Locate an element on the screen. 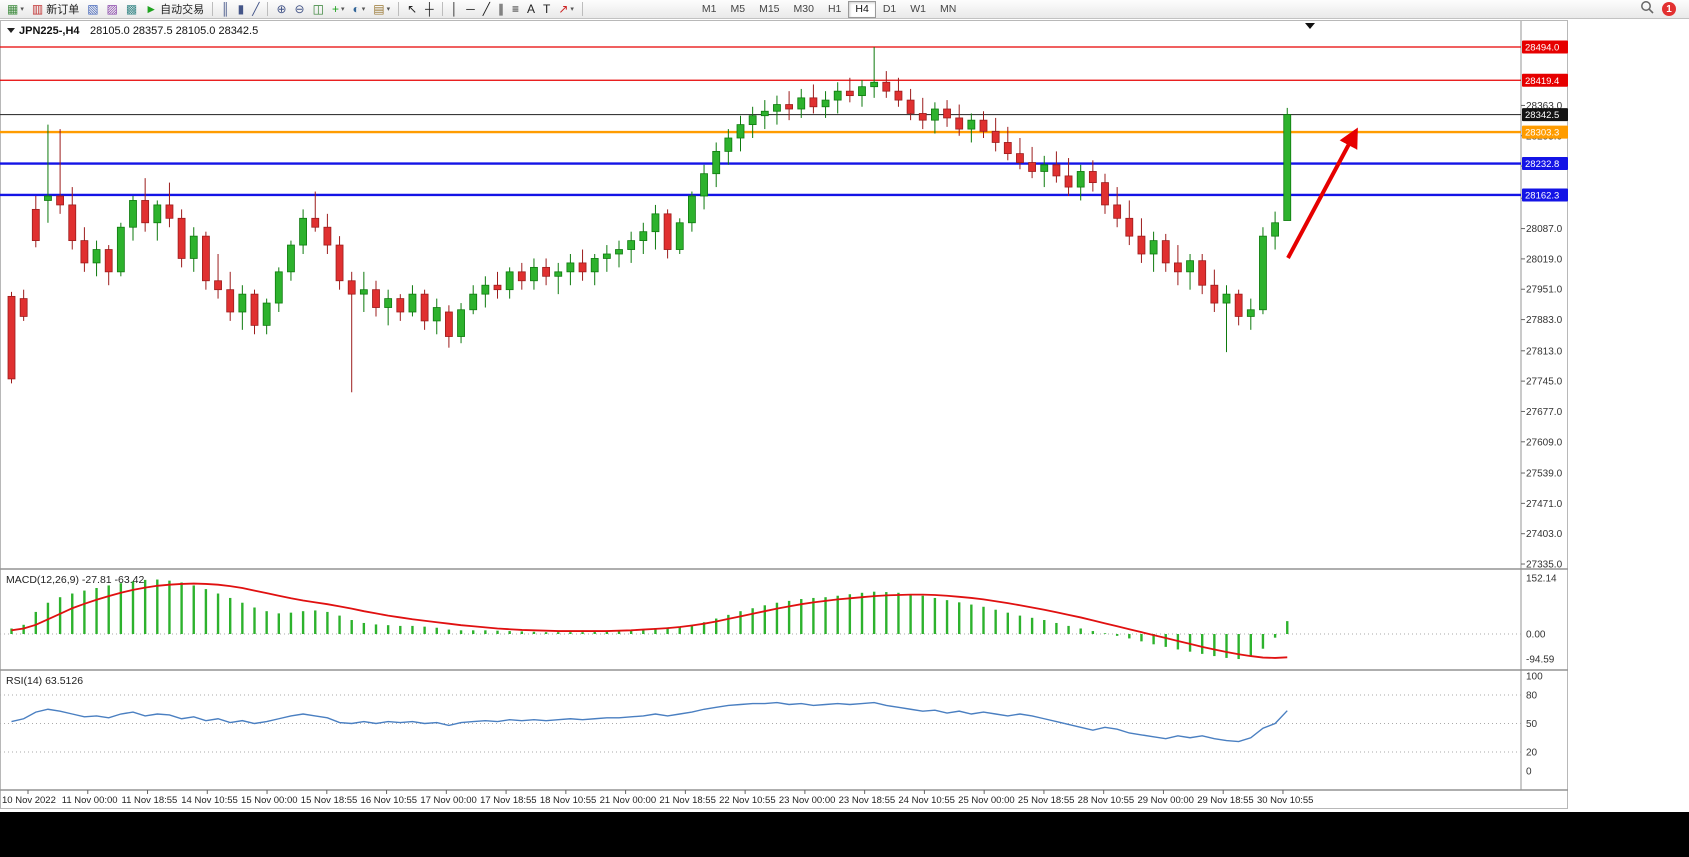 The image size is (1689, 857). autoscroll-marker-icon is located at coordinates (1310, 26).